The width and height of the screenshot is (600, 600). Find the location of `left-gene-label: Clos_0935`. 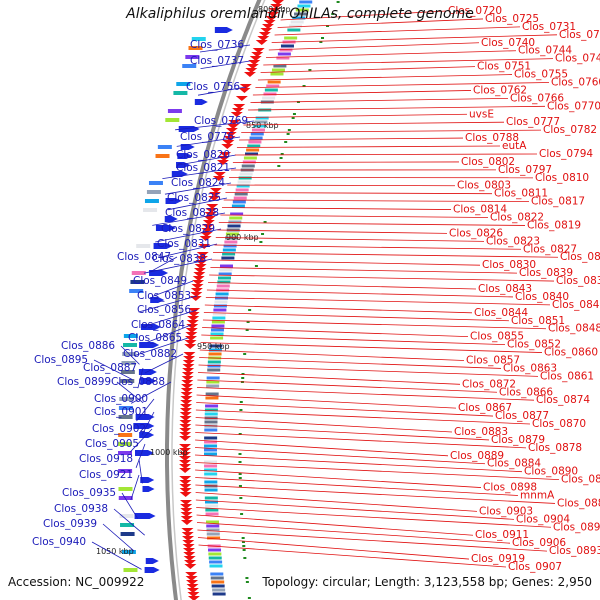

left-gene-label: Clos_0935 is located at coordinates (89, 493).